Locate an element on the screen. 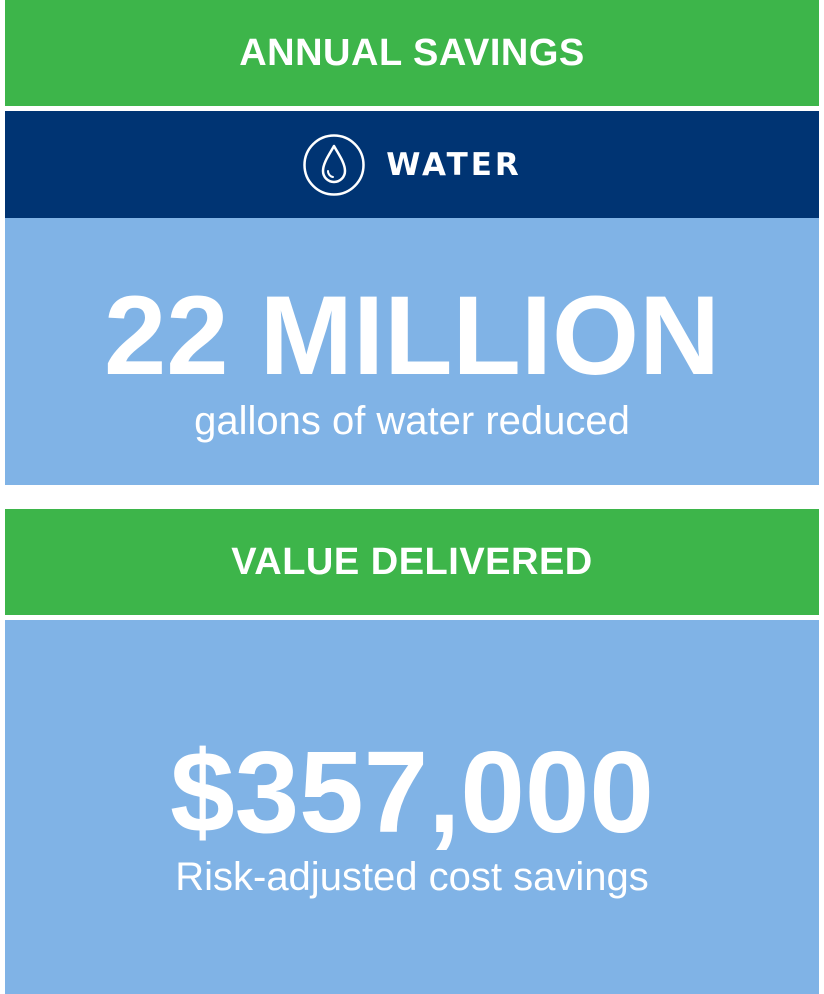 The height and width of the screenshot is (994, 824). water-savings-figure: 22 MILLION is located at coordinates (412, 335).